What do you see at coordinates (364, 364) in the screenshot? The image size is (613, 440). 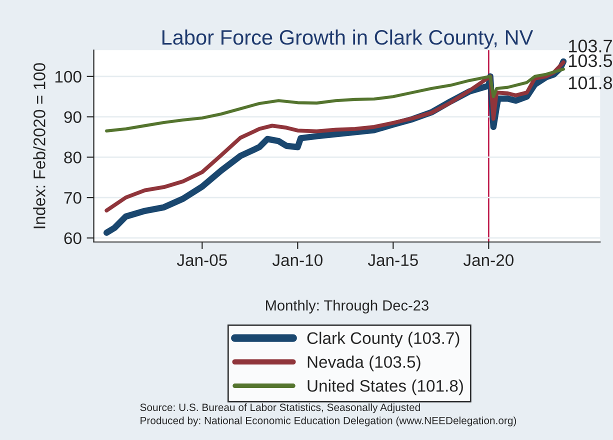 I see `legend-label: Nevada (103.5)` at bounding box center [364, 364].